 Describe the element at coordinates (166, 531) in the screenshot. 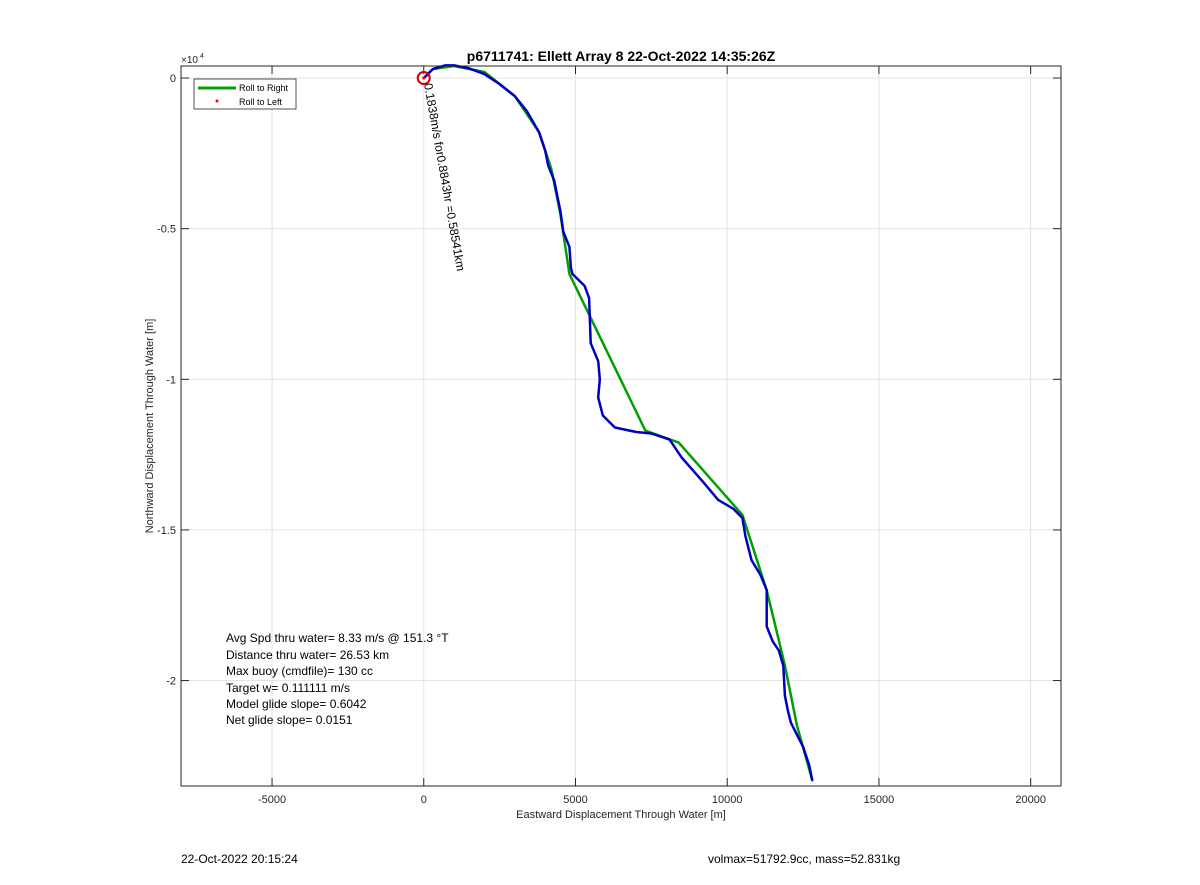

I see `y-tick-label: -1.5` at that location.